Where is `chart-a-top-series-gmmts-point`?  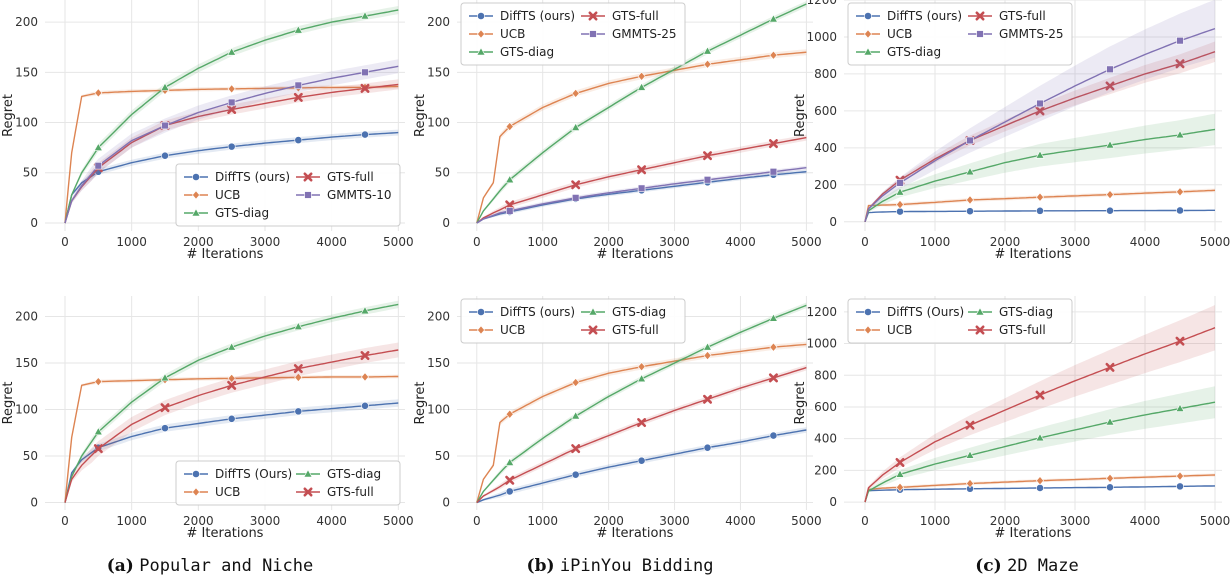 chart-a-top-series-gmmts-point is located at coordinates (365, 72).